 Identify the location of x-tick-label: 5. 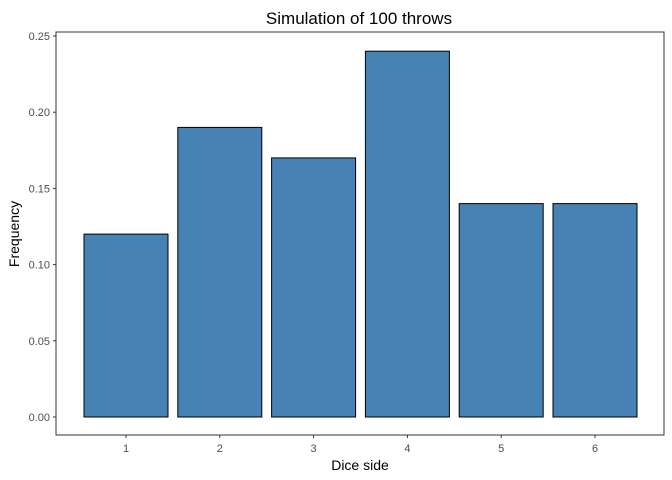
(501, 449).